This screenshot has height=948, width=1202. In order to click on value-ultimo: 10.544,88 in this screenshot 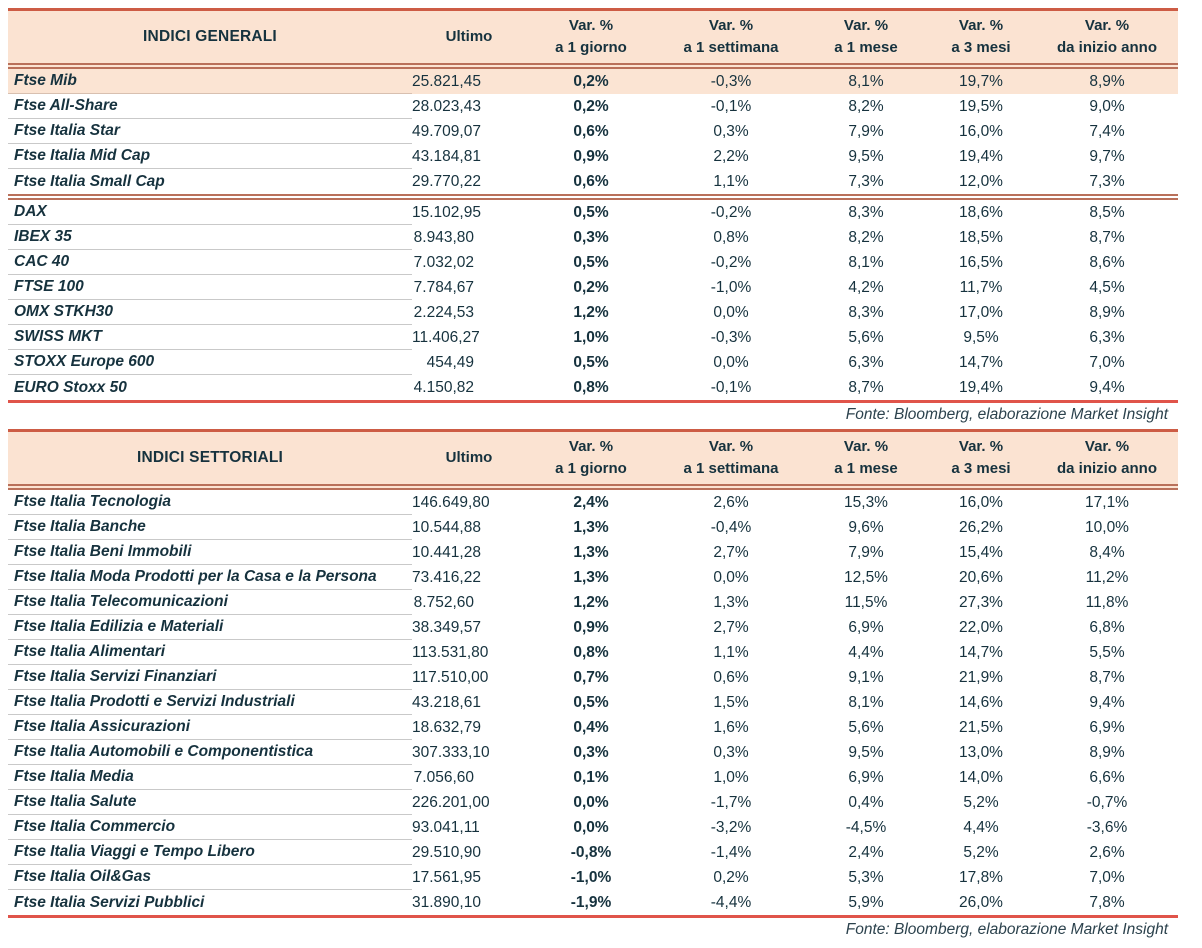, I will do `click(446, 527)`.